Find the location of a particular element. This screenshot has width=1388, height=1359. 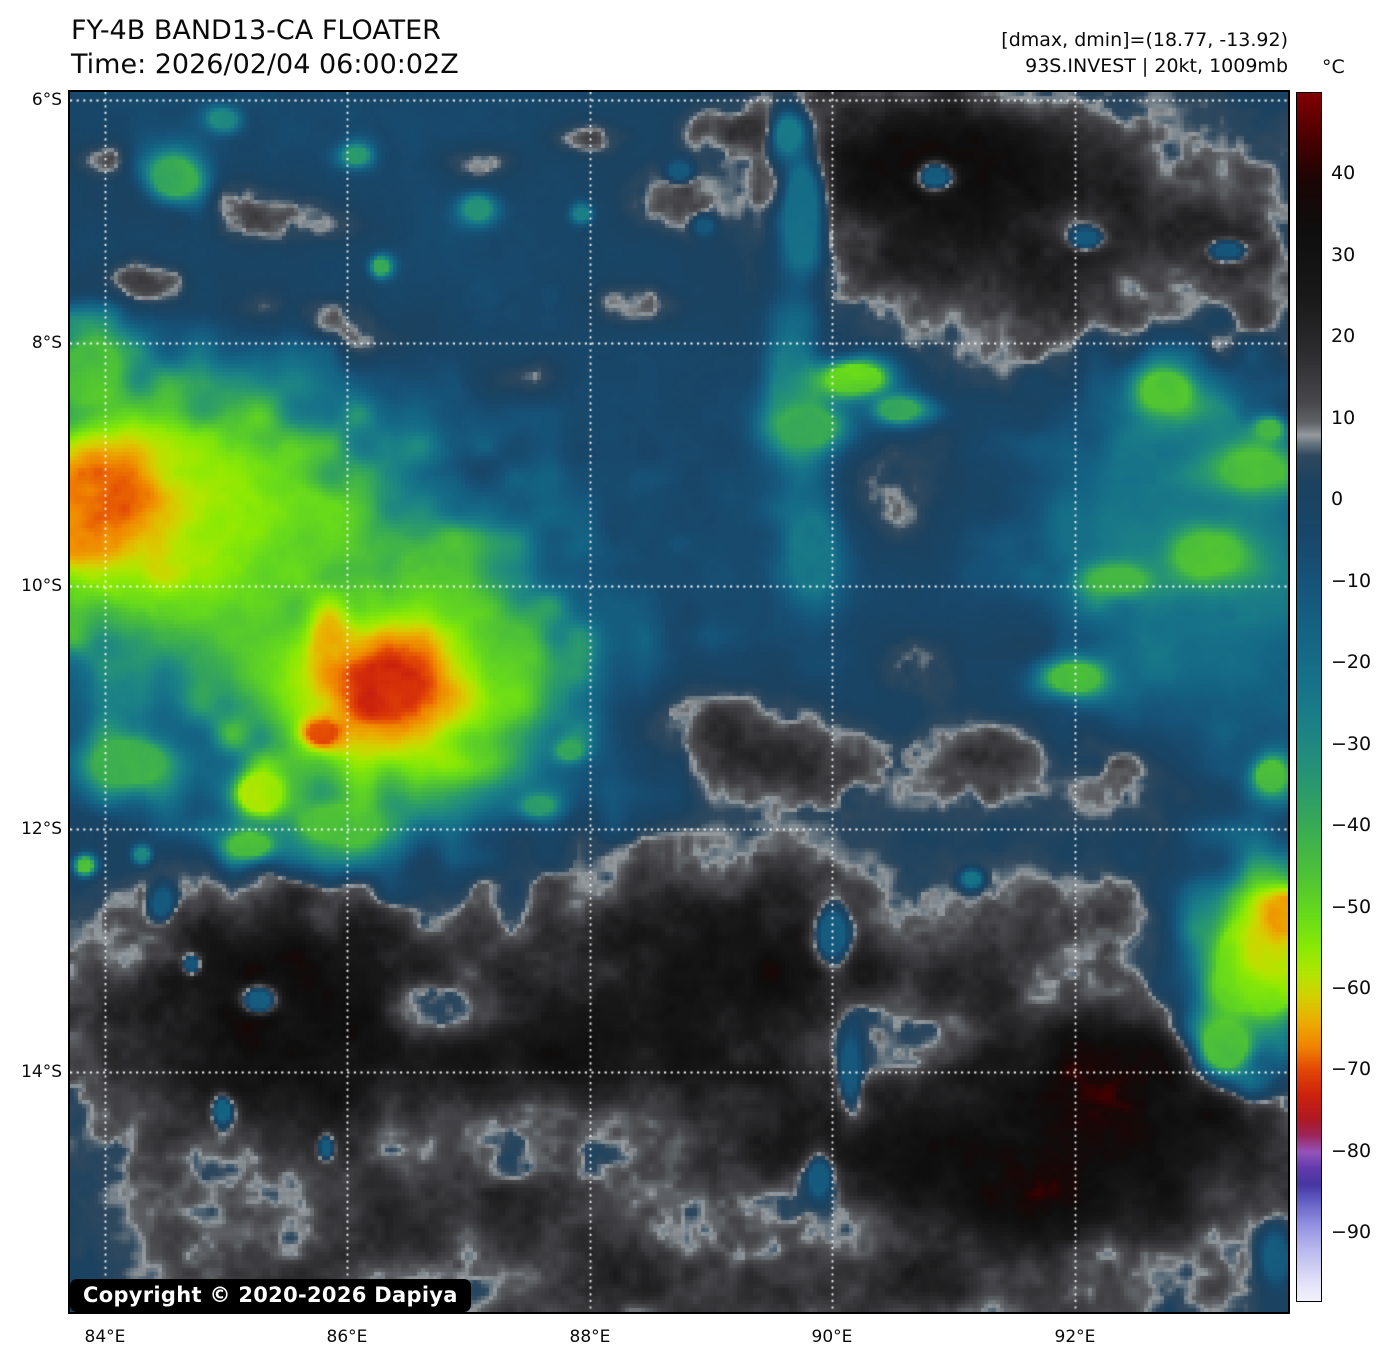

lat-axis-label: 6°S is located at coordinates (46, 100).